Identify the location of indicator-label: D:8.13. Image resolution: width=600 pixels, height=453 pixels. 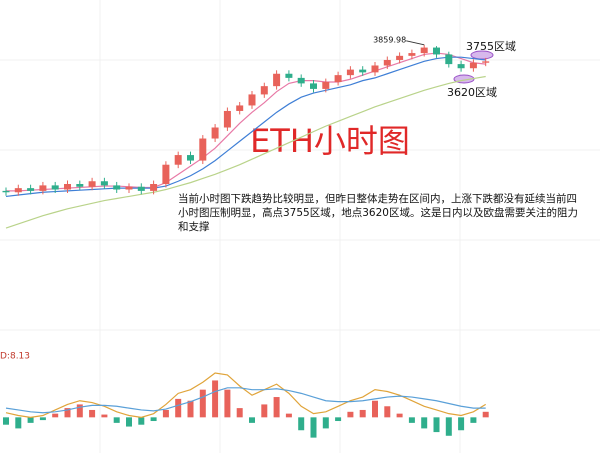
(15, 357).